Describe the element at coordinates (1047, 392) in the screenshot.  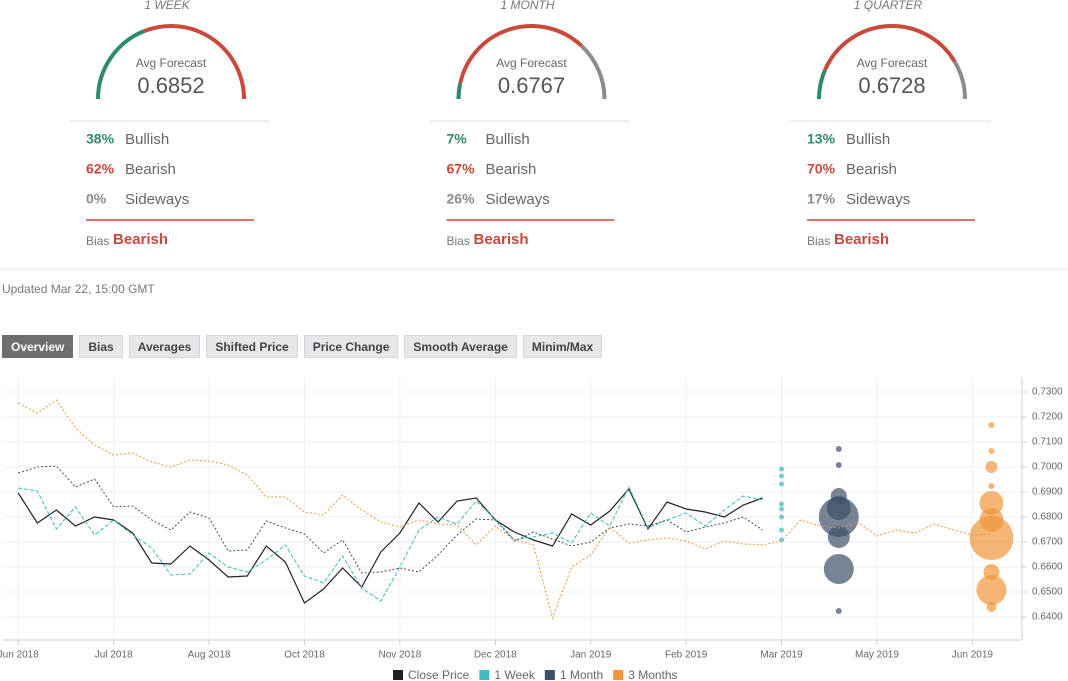
I see `y-tick-label: 0.7300` at that location.